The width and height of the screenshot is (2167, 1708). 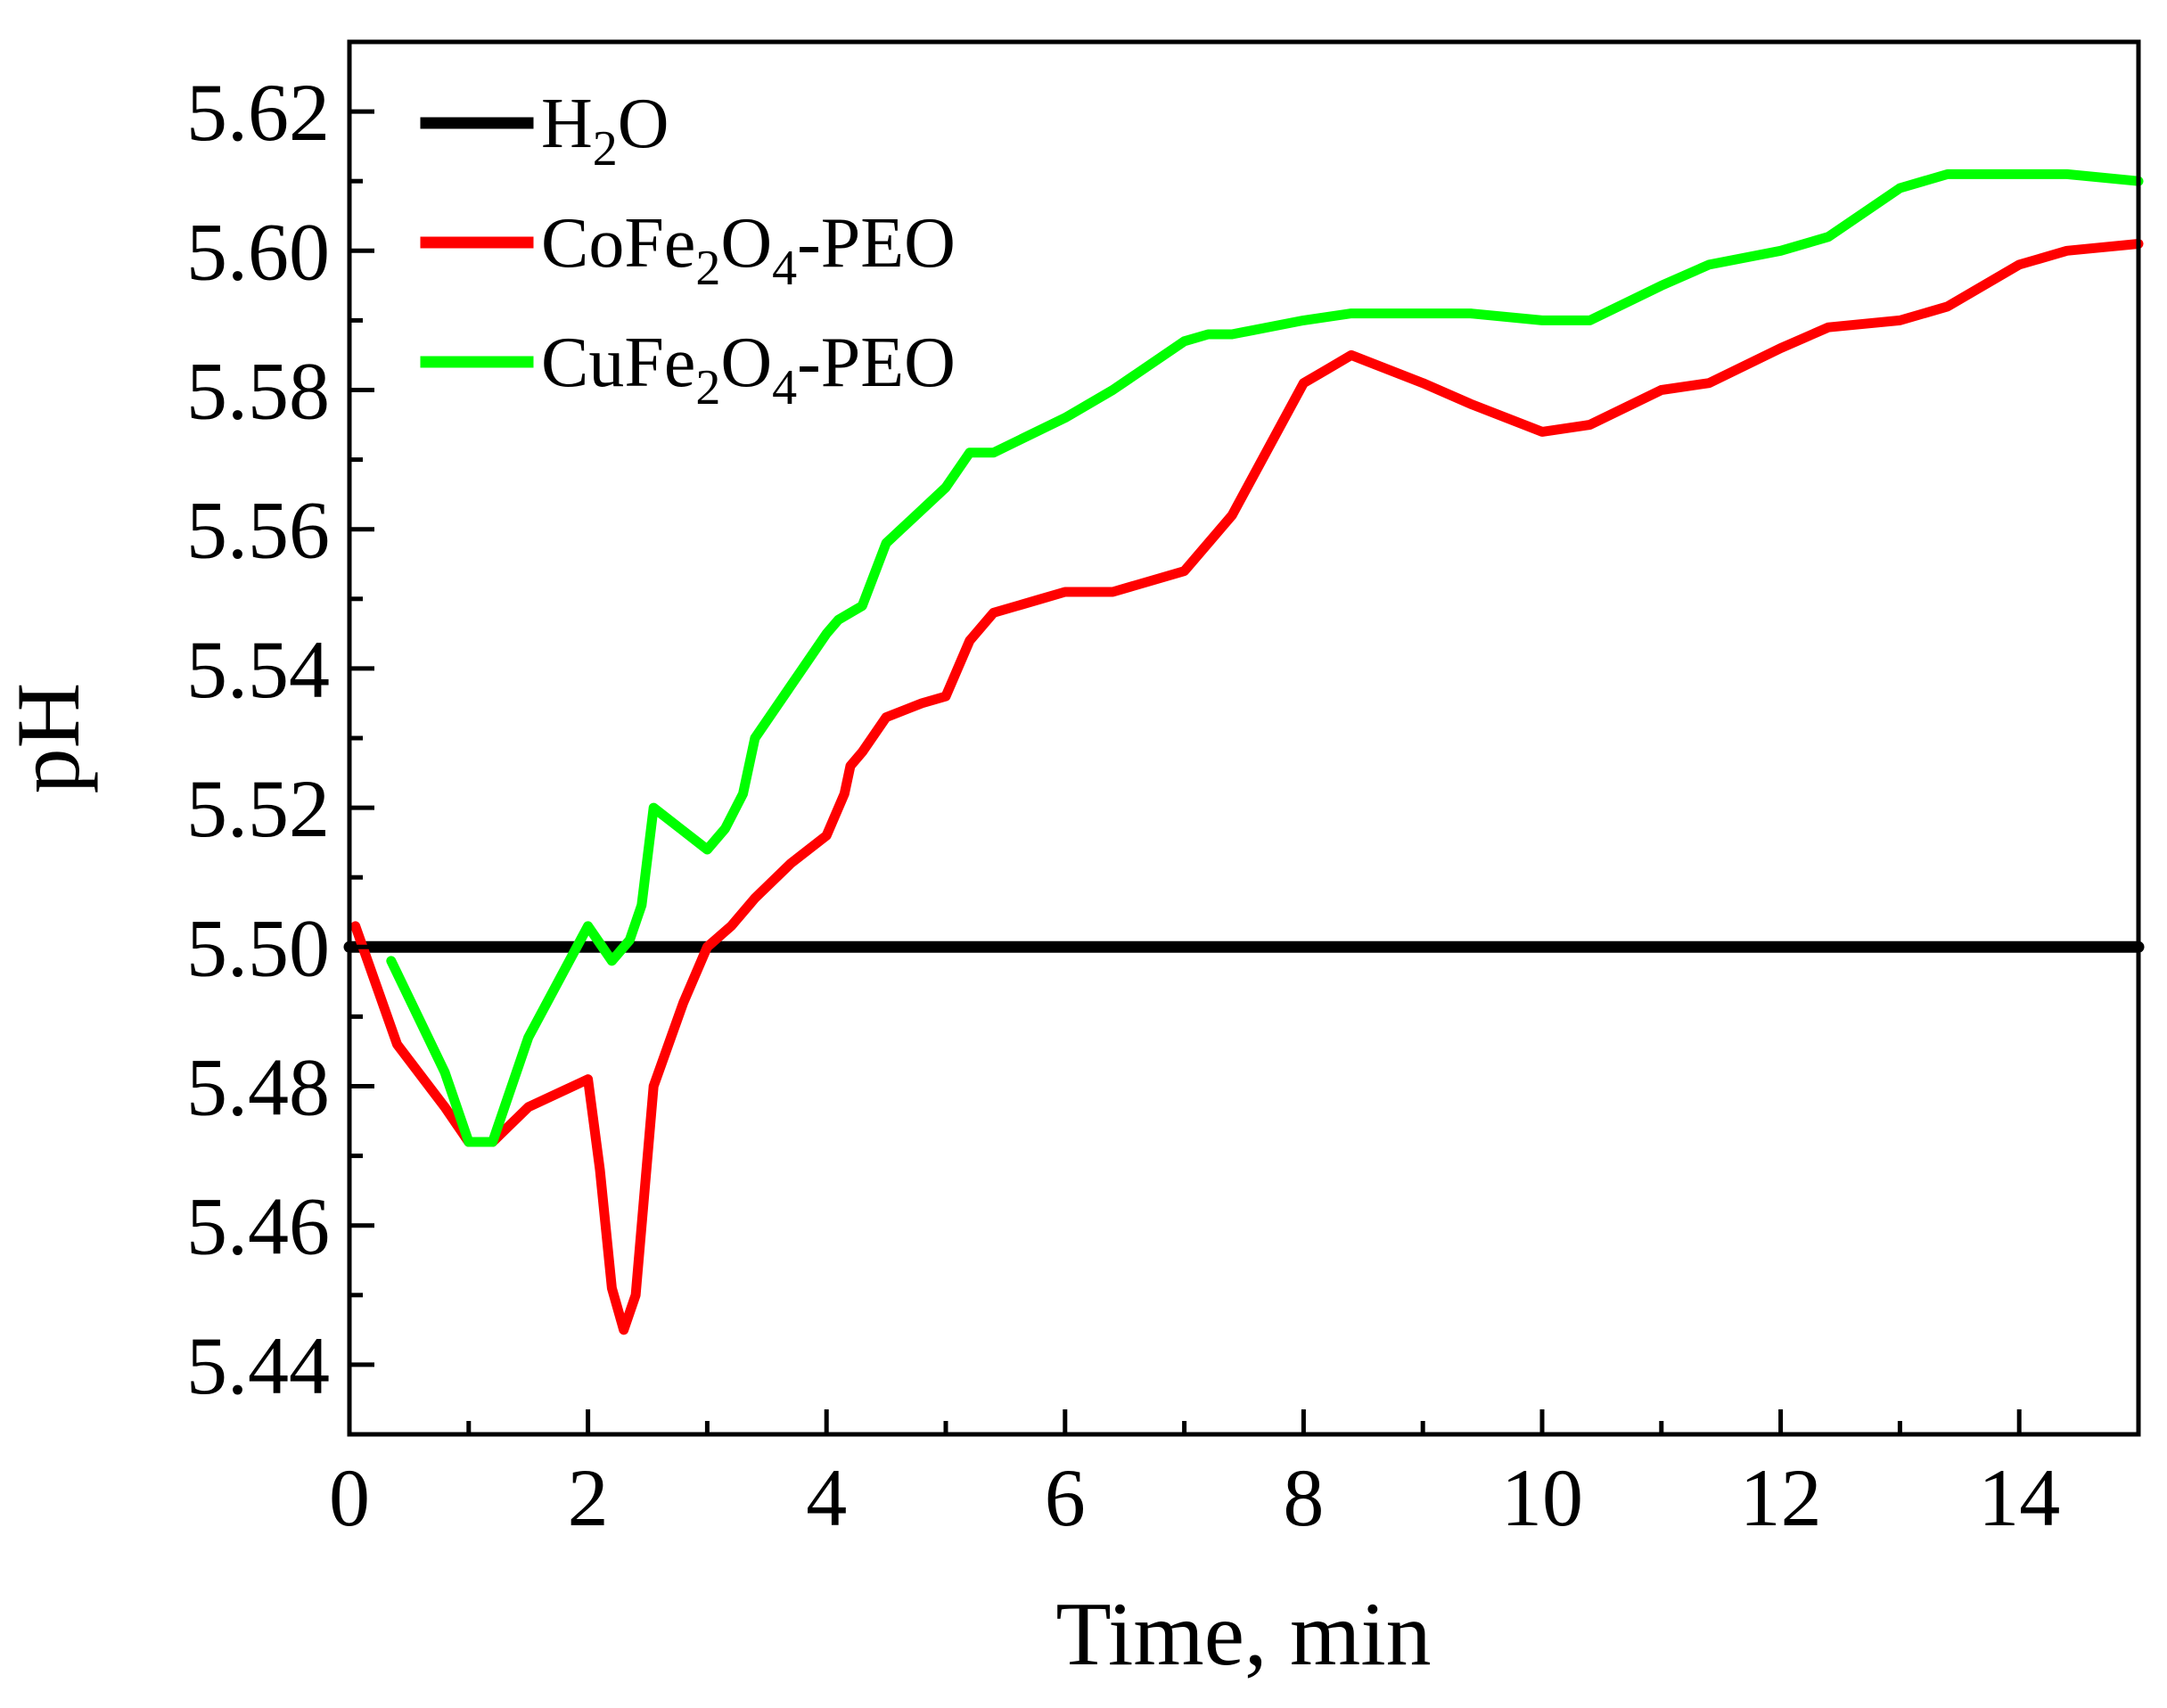 I want to click on y-tick-label: 5.52, so click(x=258, y=808).